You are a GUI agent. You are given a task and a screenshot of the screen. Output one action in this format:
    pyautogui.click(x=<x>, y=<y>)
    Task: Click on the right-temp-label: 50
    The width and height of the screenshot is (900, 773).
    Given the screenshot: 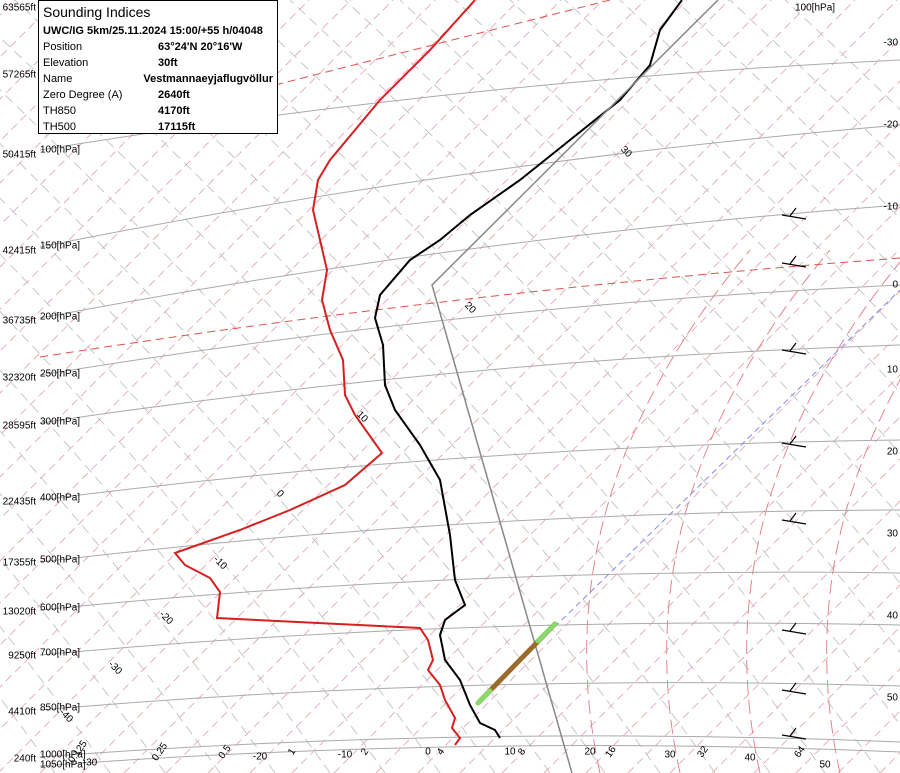 What is the action you would take?
    pyautogui.click(x=893, y=698)
    